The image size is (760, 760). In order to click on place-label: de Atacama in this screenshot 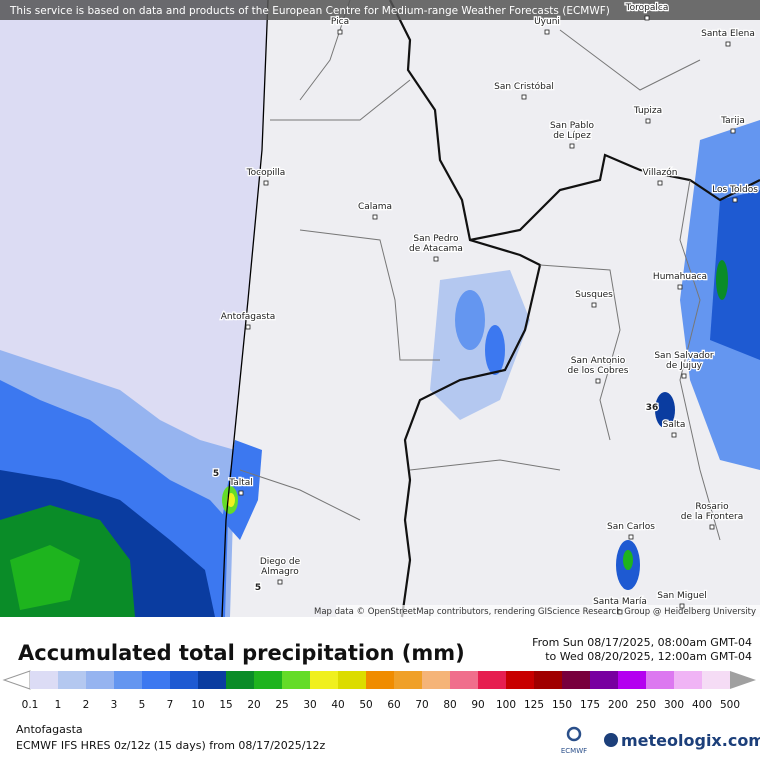, I will do `click(436, 249)`.